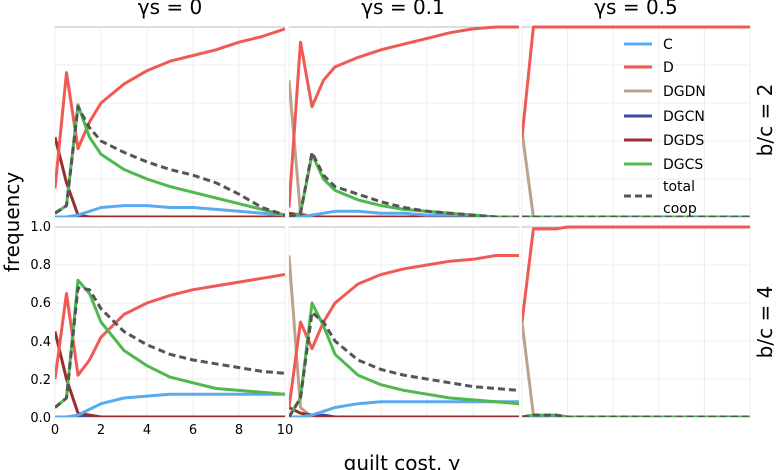  What do you see at coordinates (285, 430) in the screenshot?
I see `x-tick-label: 10` at bounding box center [285, 430].